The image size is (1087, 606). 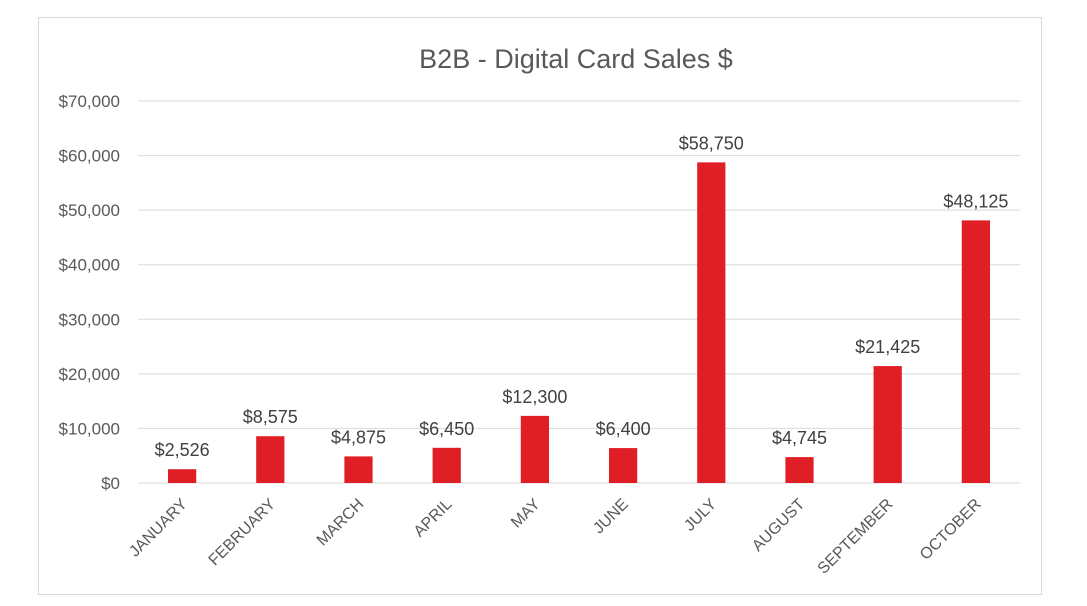 What do you see at coordinates (711, 143) in the screenshot?
I see `data-label: $58,750` at bounding box center [711, 143].